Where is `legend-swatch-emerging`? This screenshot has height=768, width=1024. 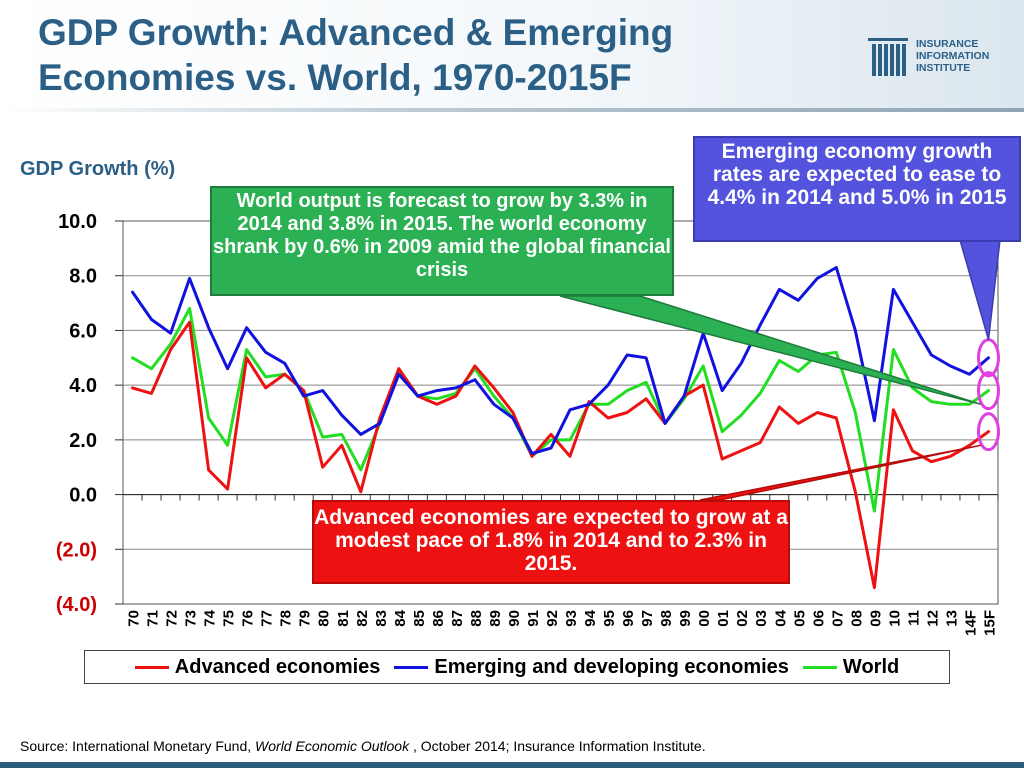
legend-swatch-emerging is located at coordinates (411, 667).